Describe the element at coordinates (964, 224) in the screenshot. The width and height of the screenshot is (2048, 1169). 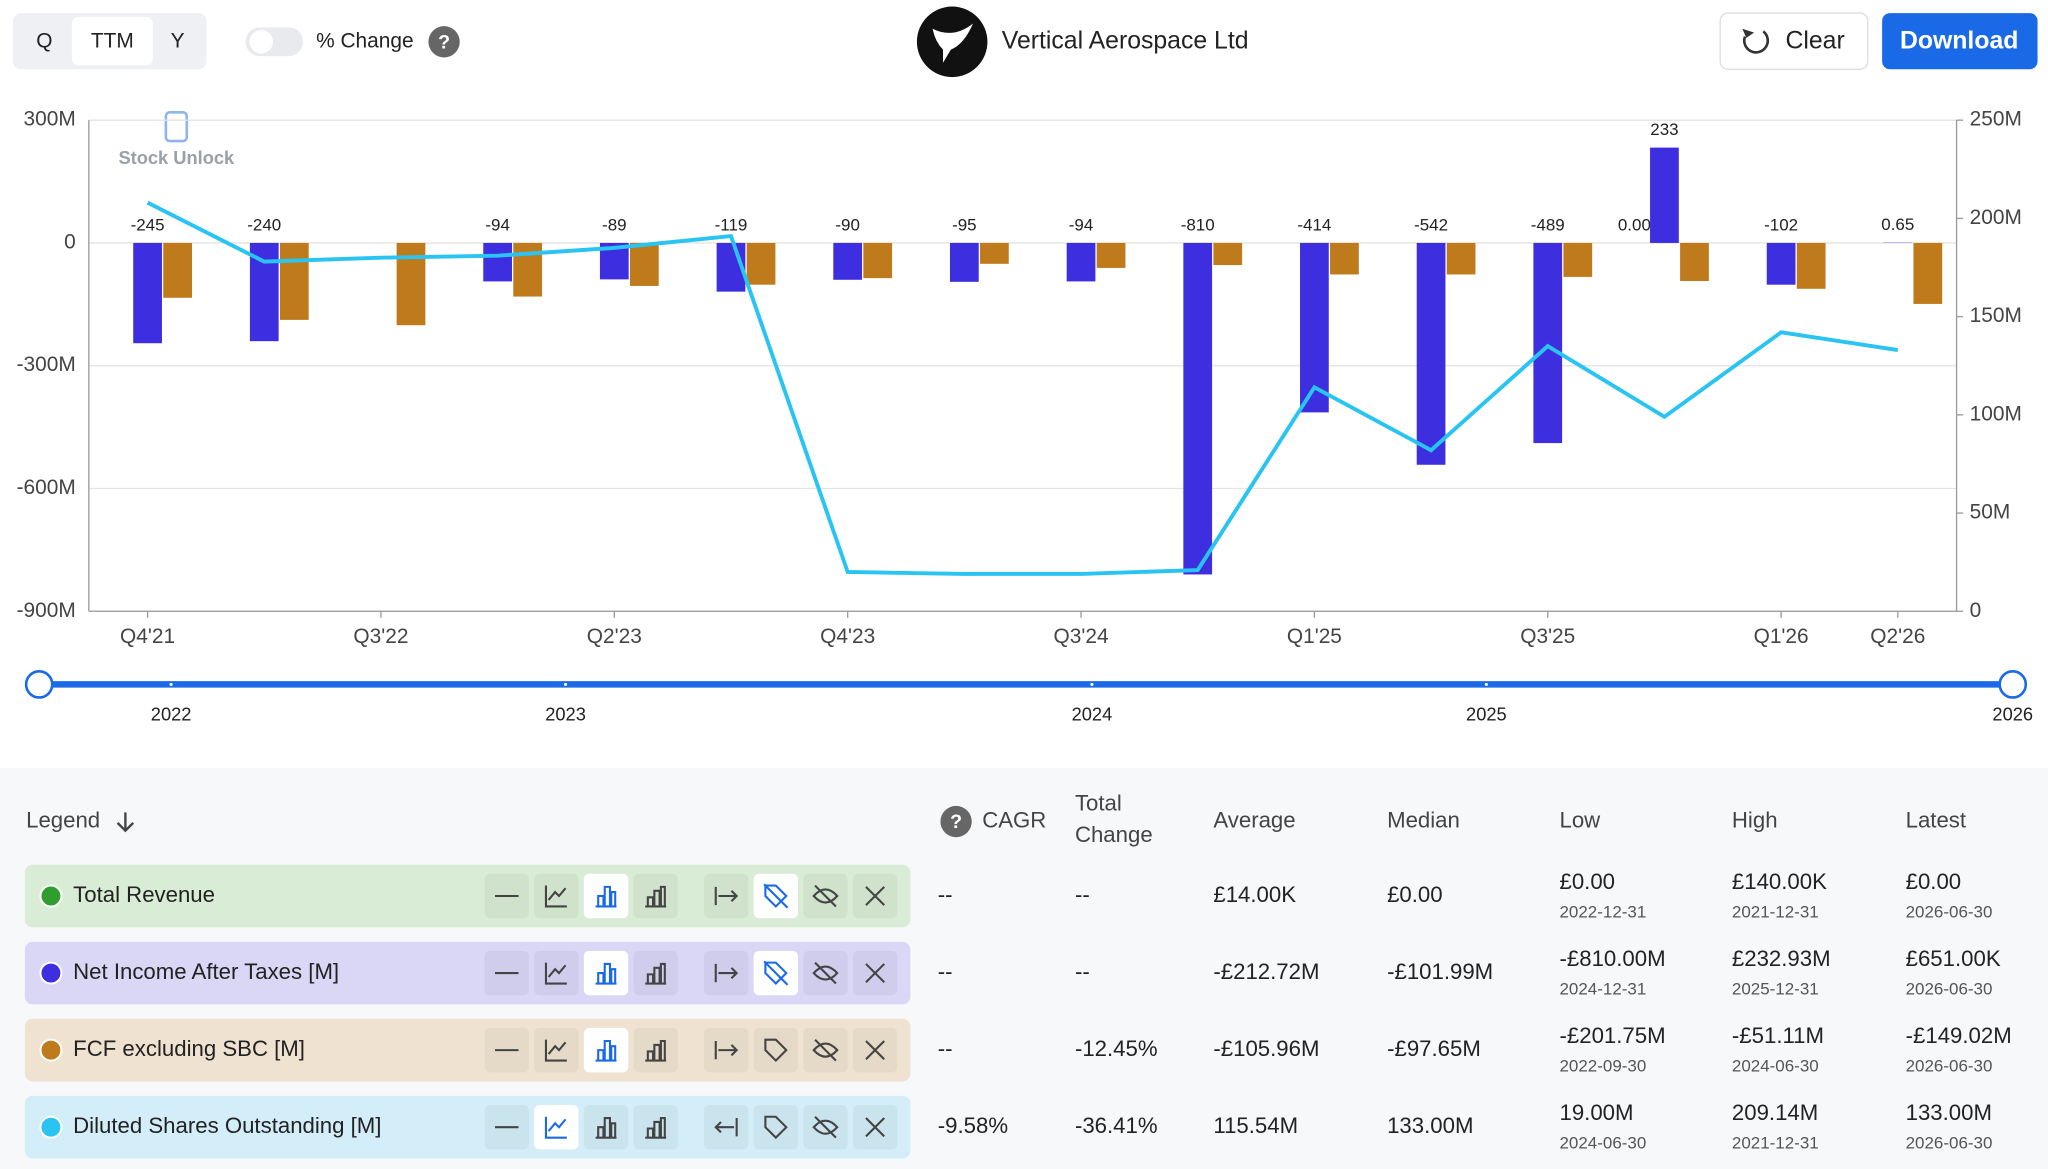
I see `data-label: -95` at that location.